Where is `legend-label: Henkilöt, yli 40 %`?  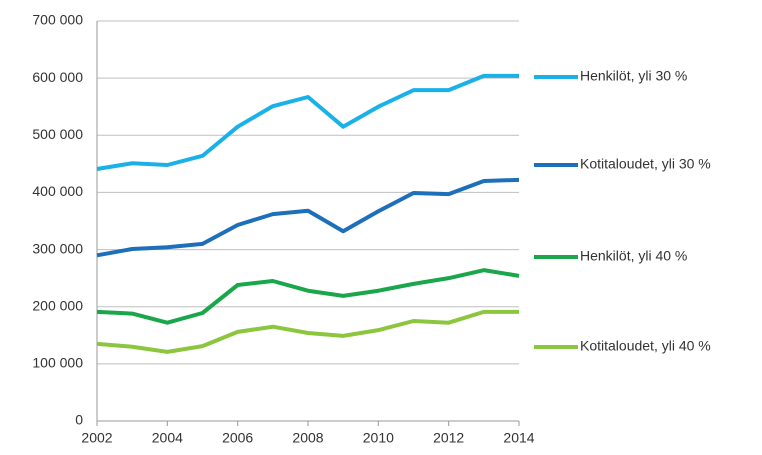 legend-label: Henkilöt, yli 40 % is located at coordinates (633, 256).